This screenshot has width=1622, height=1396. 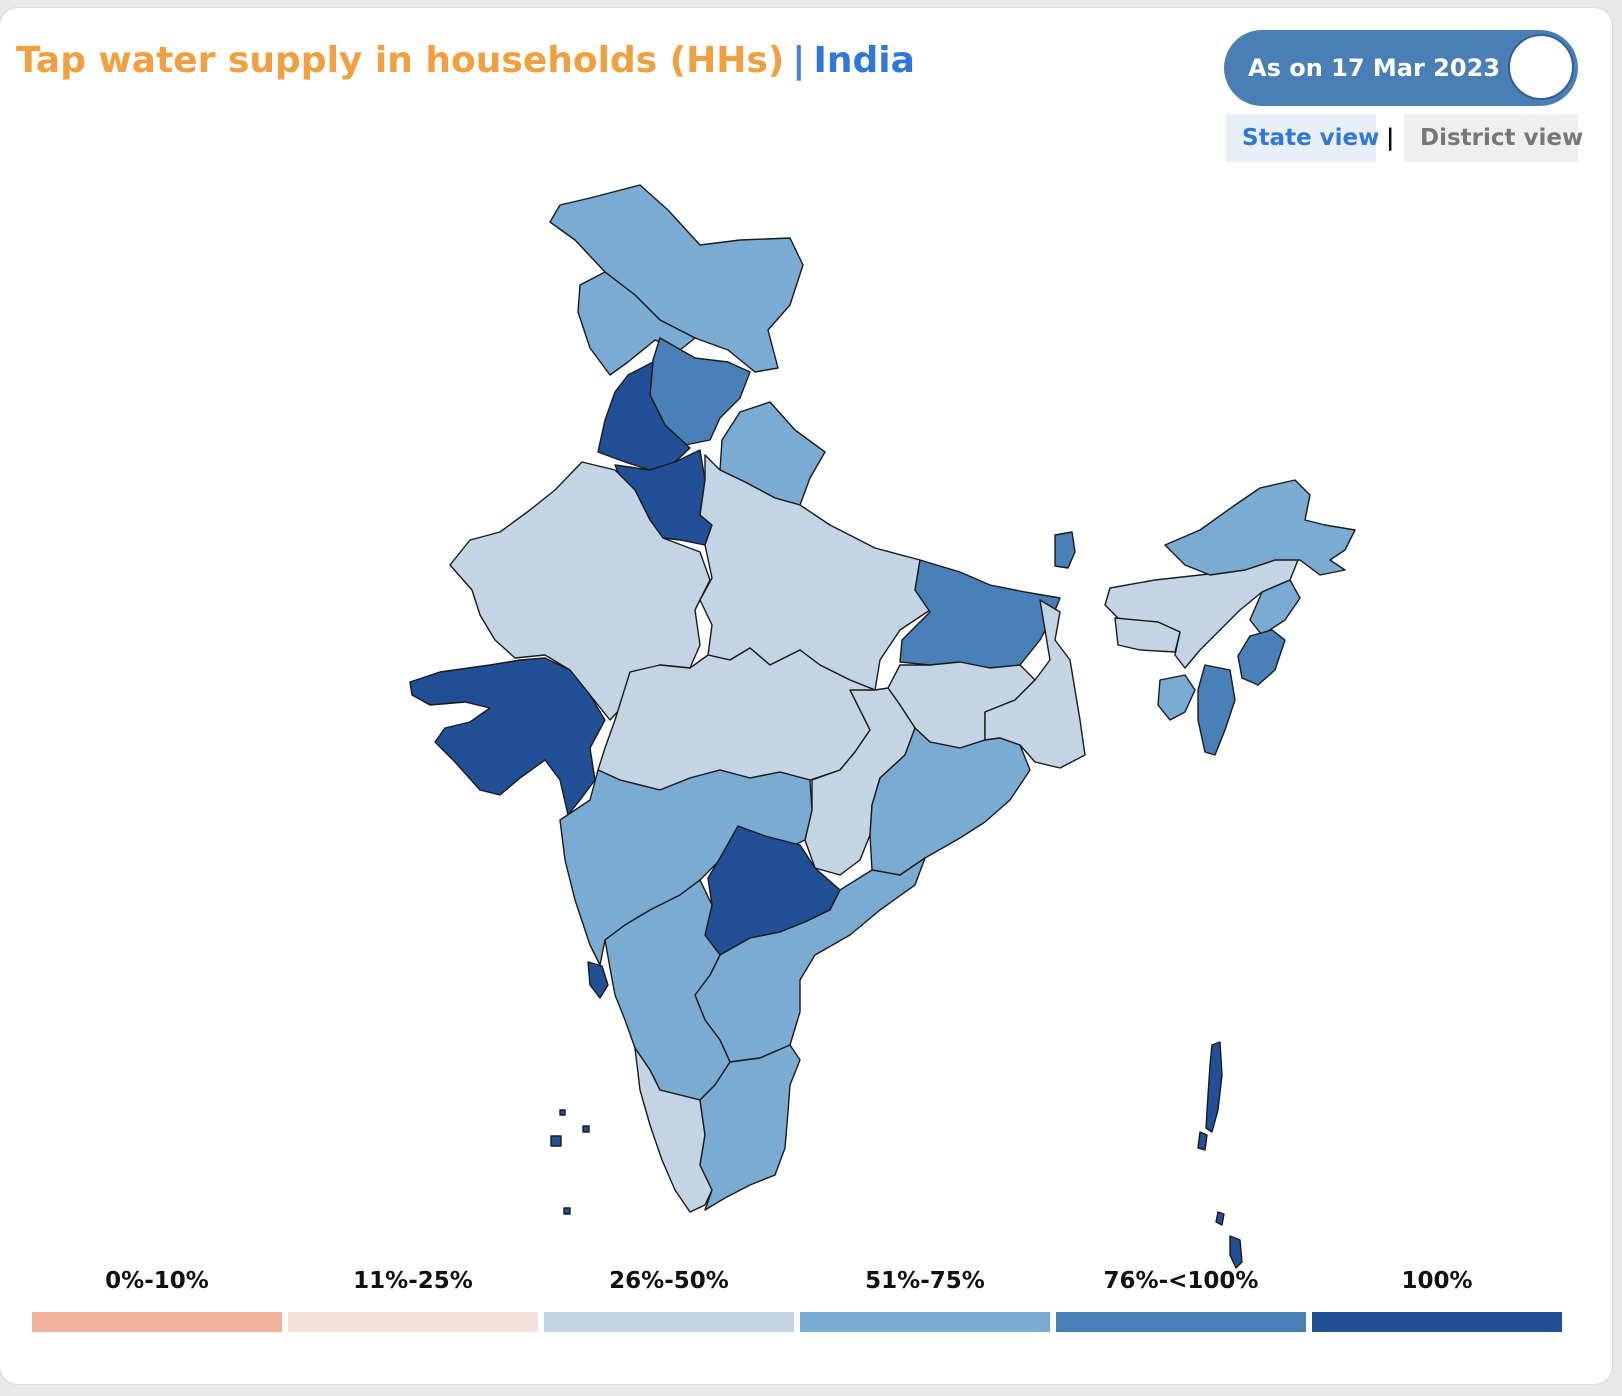 What do you see at coordinates (750, 1127) in the screenshot?
I see `region-tamil-nadu` at bounding box center [750, 1127].